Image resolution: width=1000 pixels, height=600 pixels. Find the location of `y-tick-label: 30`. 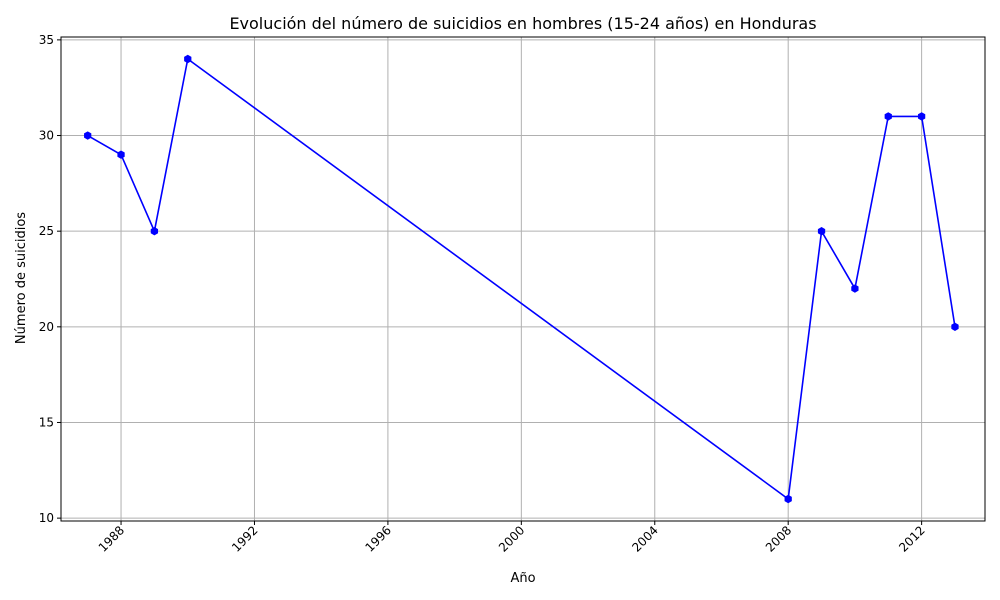

y-tick-label: 30 is located at coordinates (46, 136).